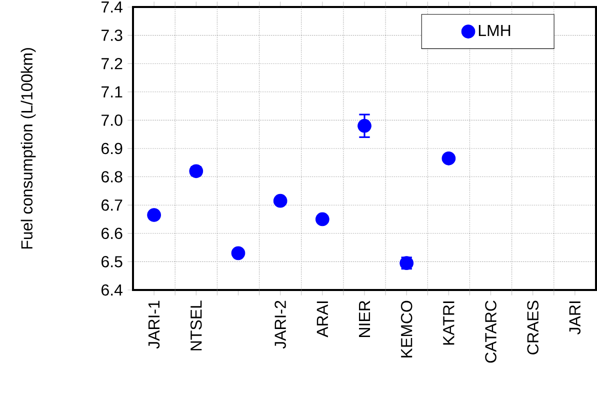  I want to click on y-tick-label: 7.1, so click(112, 92).